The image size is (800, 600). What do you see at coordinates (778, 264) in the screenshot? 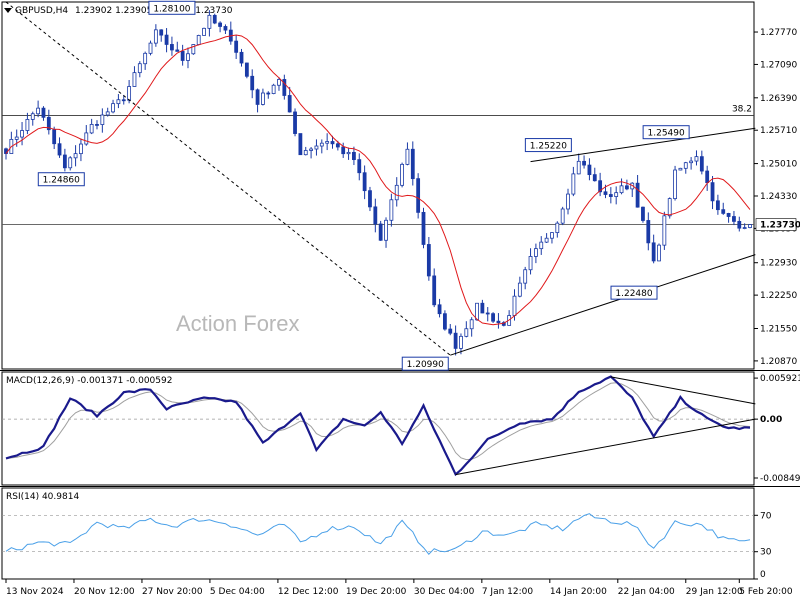
I see `price-axis-label: 1.22930` at bounding box center [778, 264].